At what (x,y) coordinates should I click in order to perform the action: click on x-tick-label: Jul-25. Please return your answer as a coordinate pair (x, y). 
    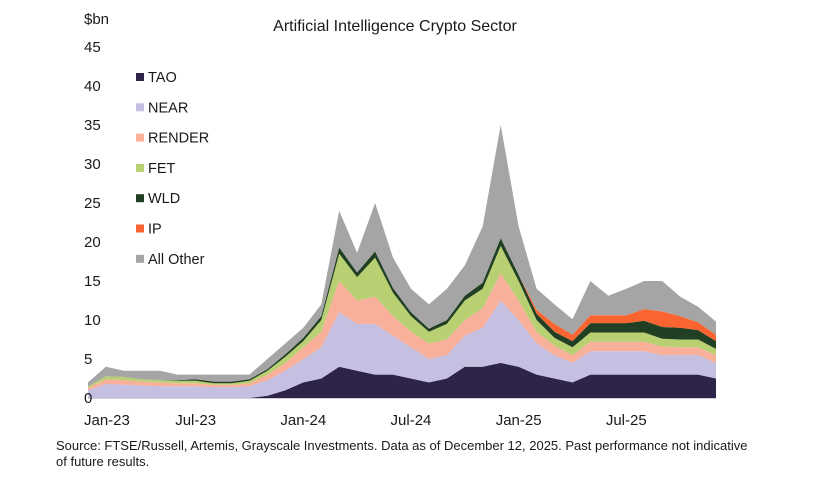
    Looking at the image, I should click on (626, 420).